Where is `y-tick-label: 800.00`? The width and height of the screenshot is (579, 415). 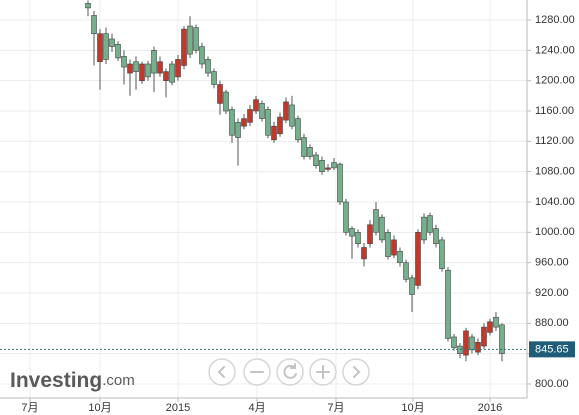 y-tick-label: 800.00 is located at coordinates (552, 384).